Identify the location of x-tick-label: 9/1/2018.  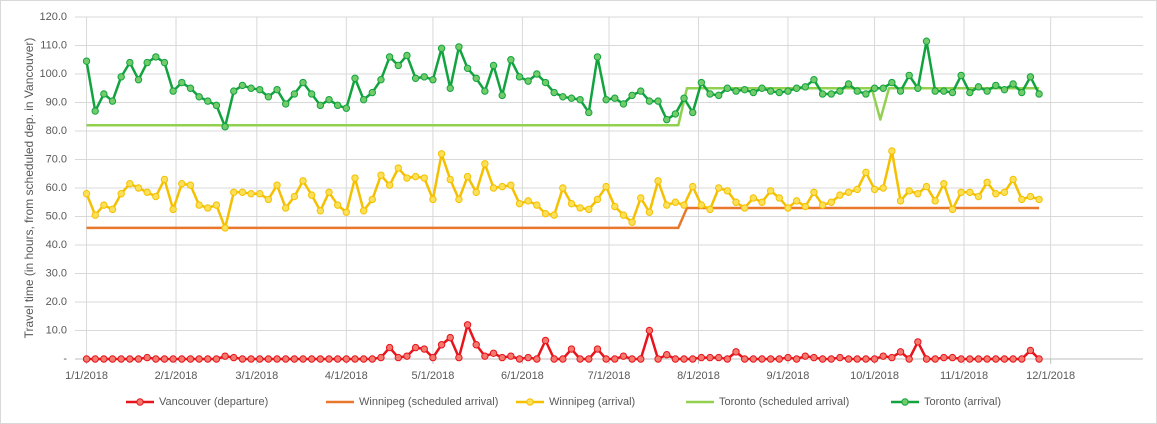
(788, 376).